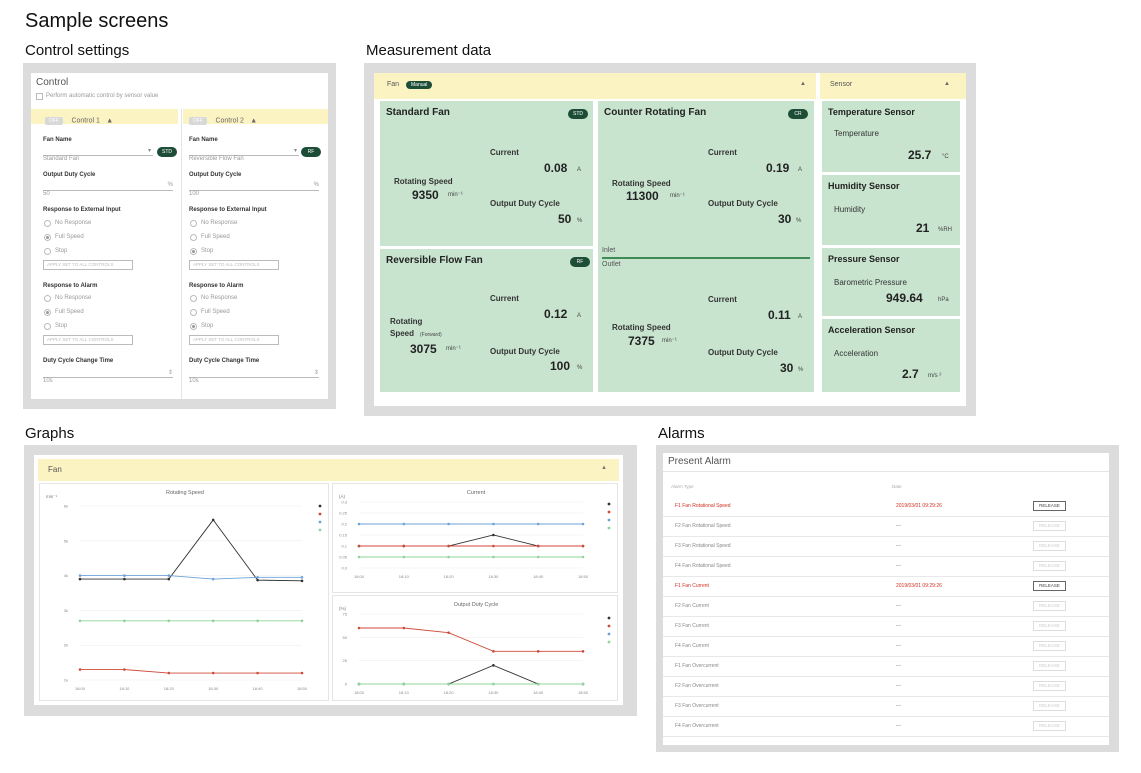  Describe the element at coordinates (722, 299) in the screenshot. I see `outlet-current-label: Current` at that location.